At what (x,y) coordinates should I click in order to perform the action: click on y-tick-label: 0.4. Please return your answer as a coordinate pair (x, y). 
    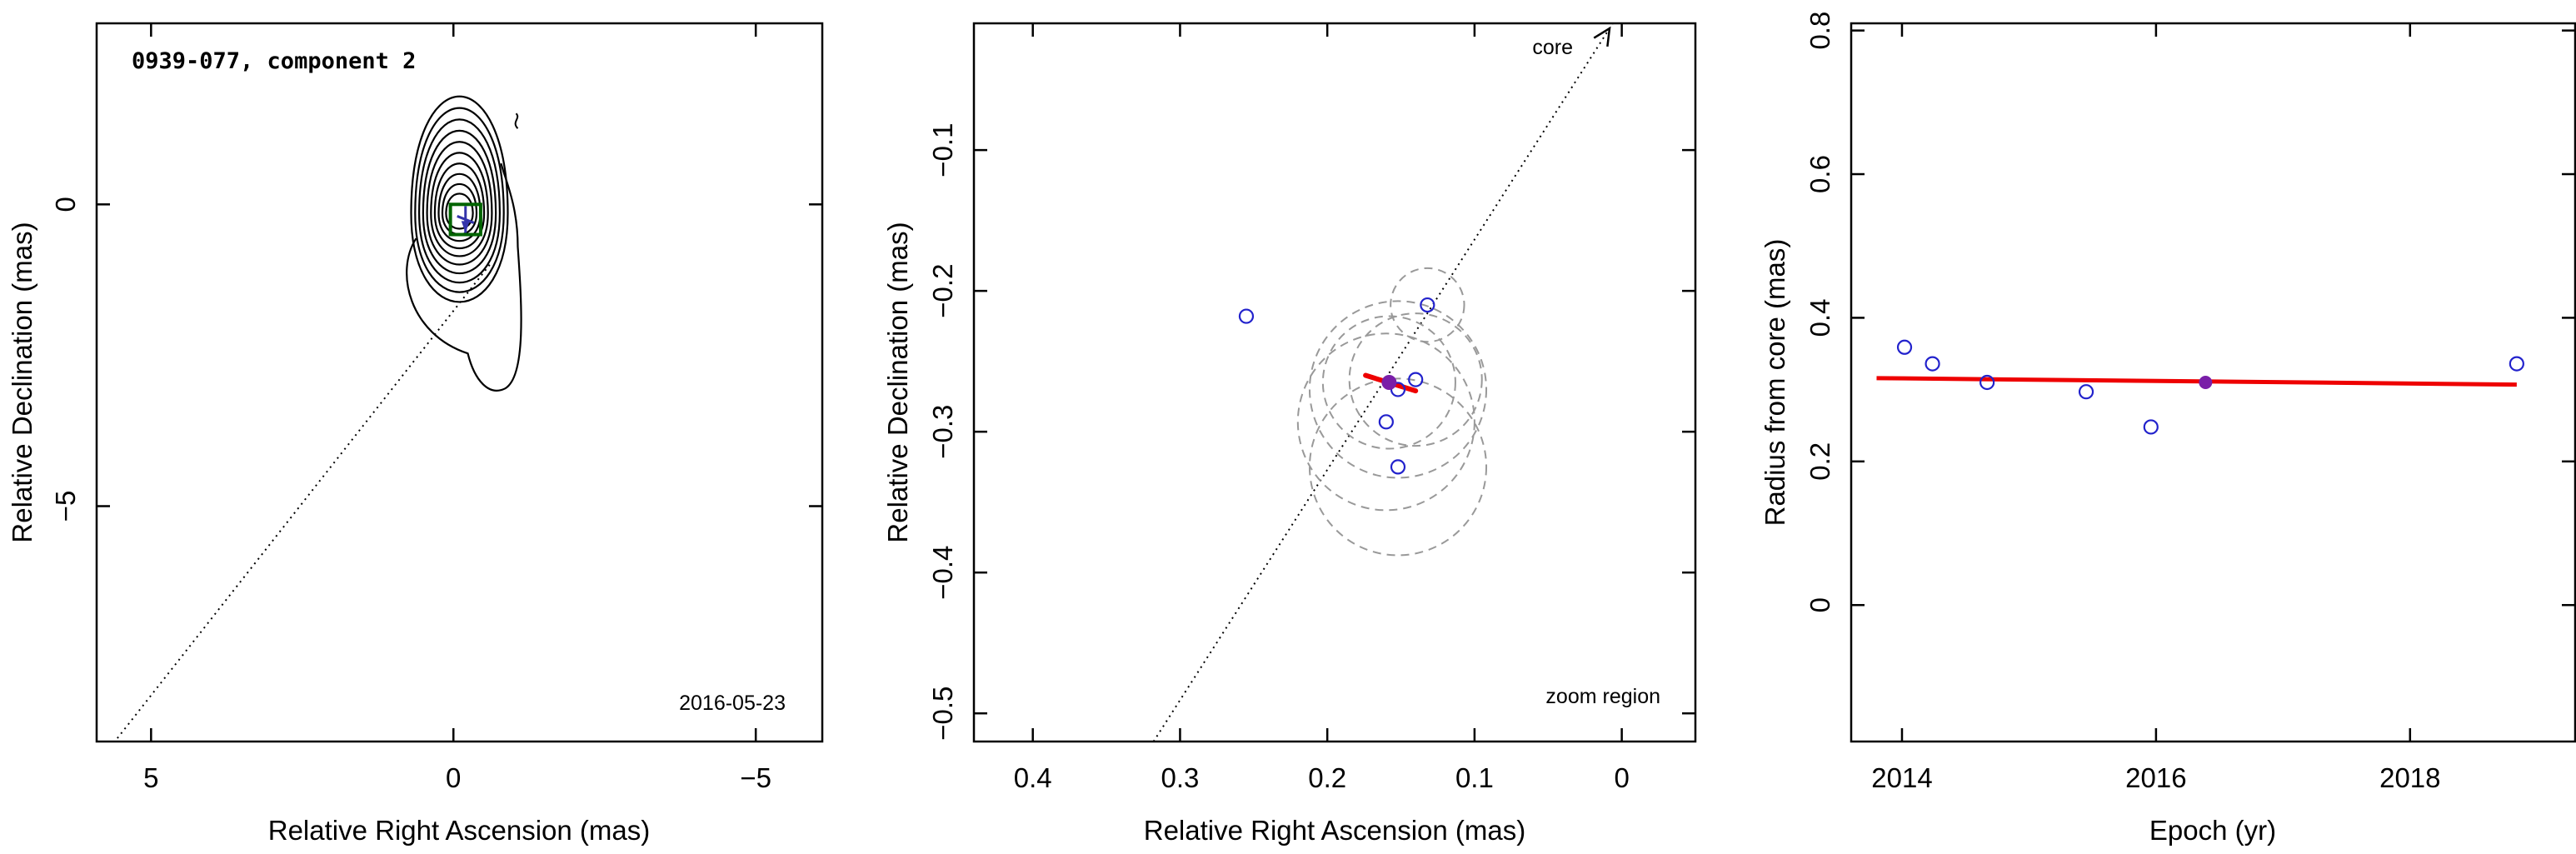
    Looking at the image, I should click on (1820, 317).